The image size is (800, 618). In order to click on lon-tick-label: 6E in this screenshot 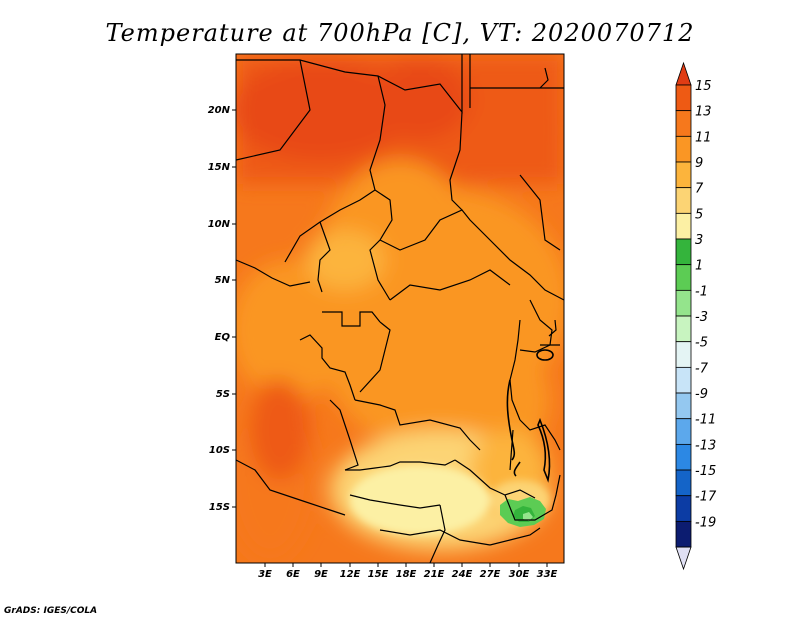, I will do `click(293, 574)`.